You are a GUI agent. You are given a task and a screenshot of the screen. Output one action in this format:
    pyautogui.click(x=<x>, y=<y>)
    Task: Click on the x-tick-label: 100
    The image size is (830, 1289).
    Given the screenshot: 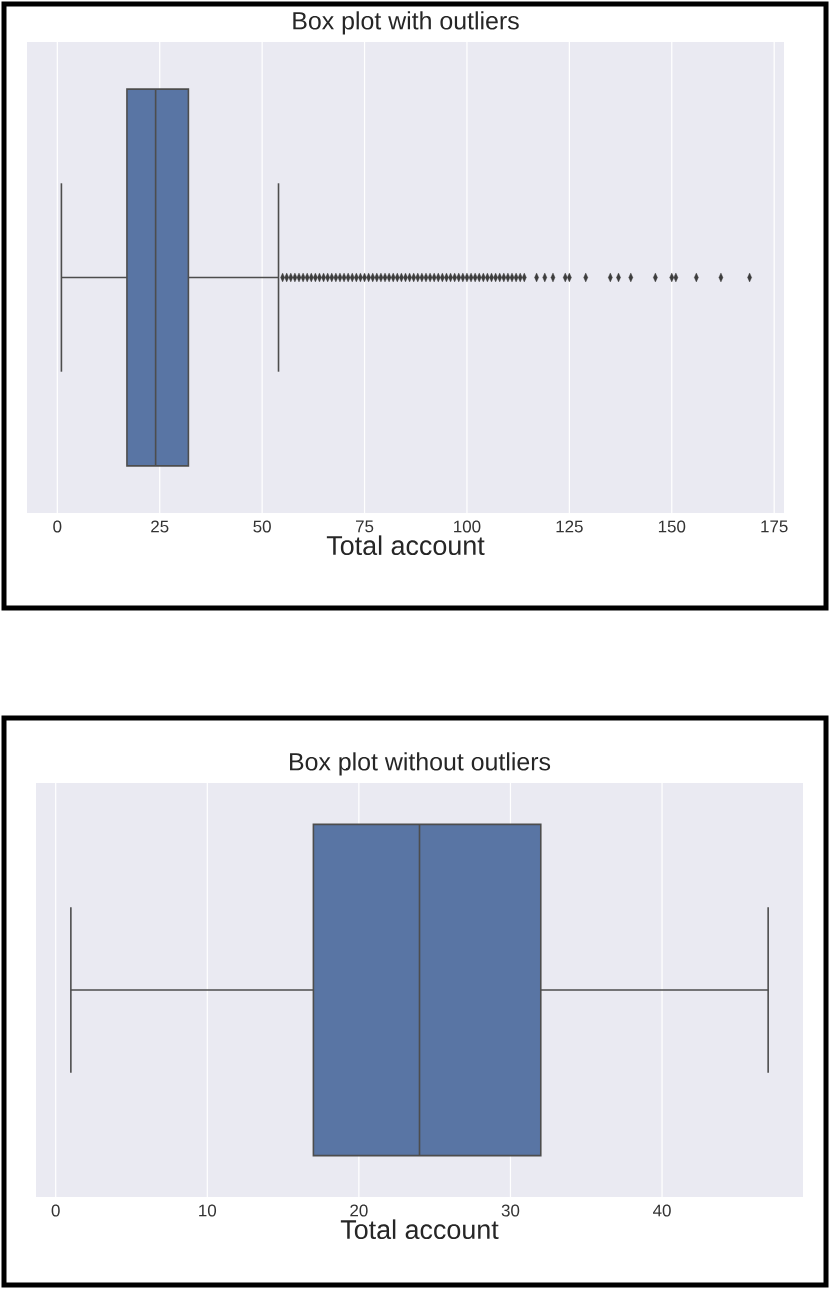 What is the action you would take?
    pyautogui.click(x=467, y=526)
    